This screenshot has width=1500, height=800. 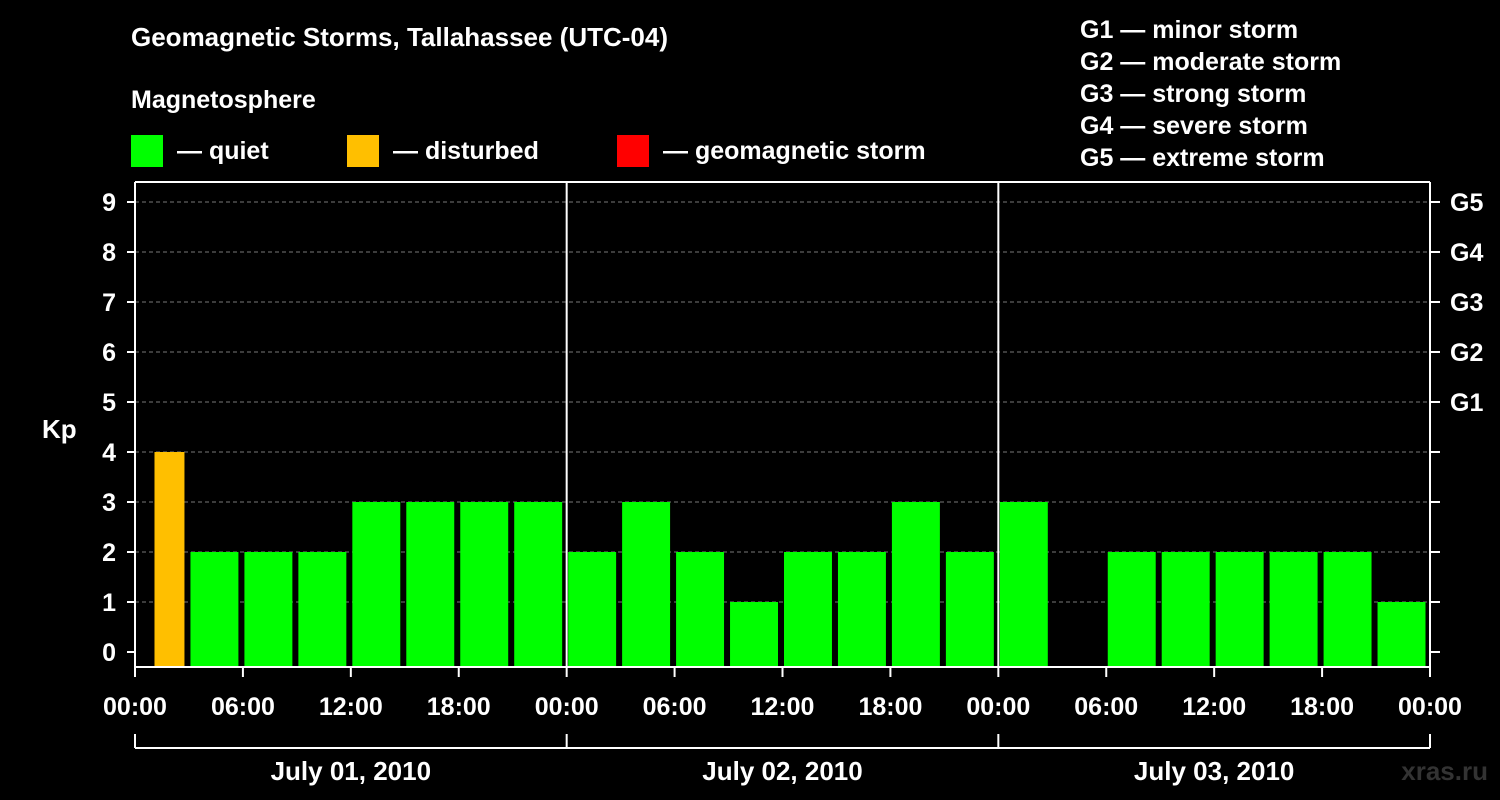 I want to click on chart-title: Geomagnetic Storms, Tallahassee (UTC-04), so click(x=400, y=37).